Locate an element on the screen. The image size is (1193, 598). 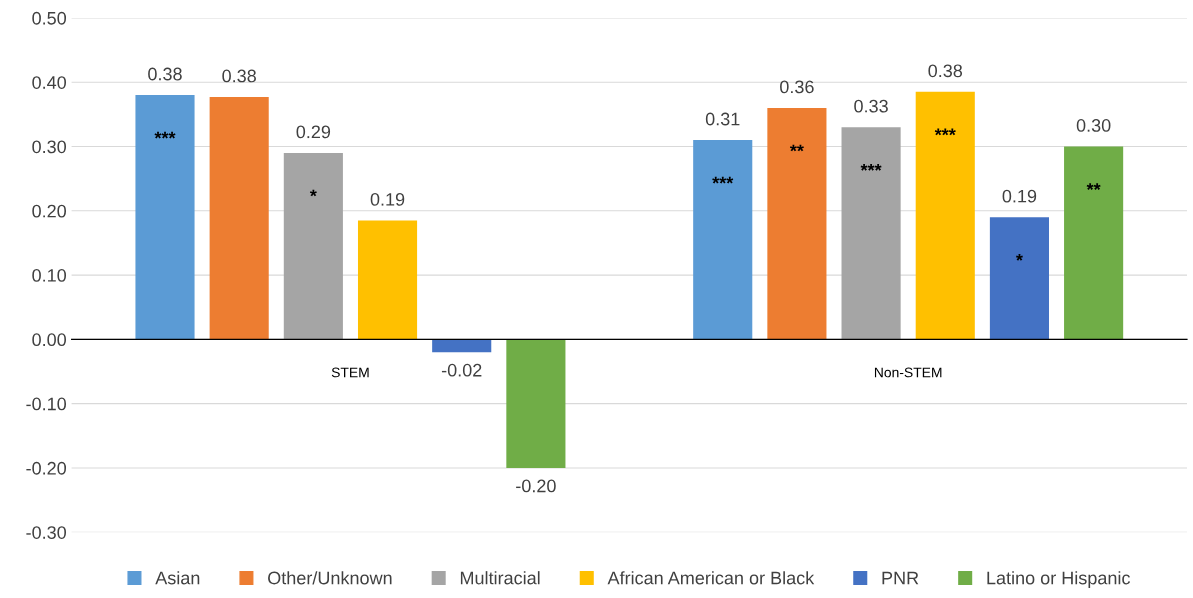
x-tick-label: STEM is located at coordinates (350, 372).